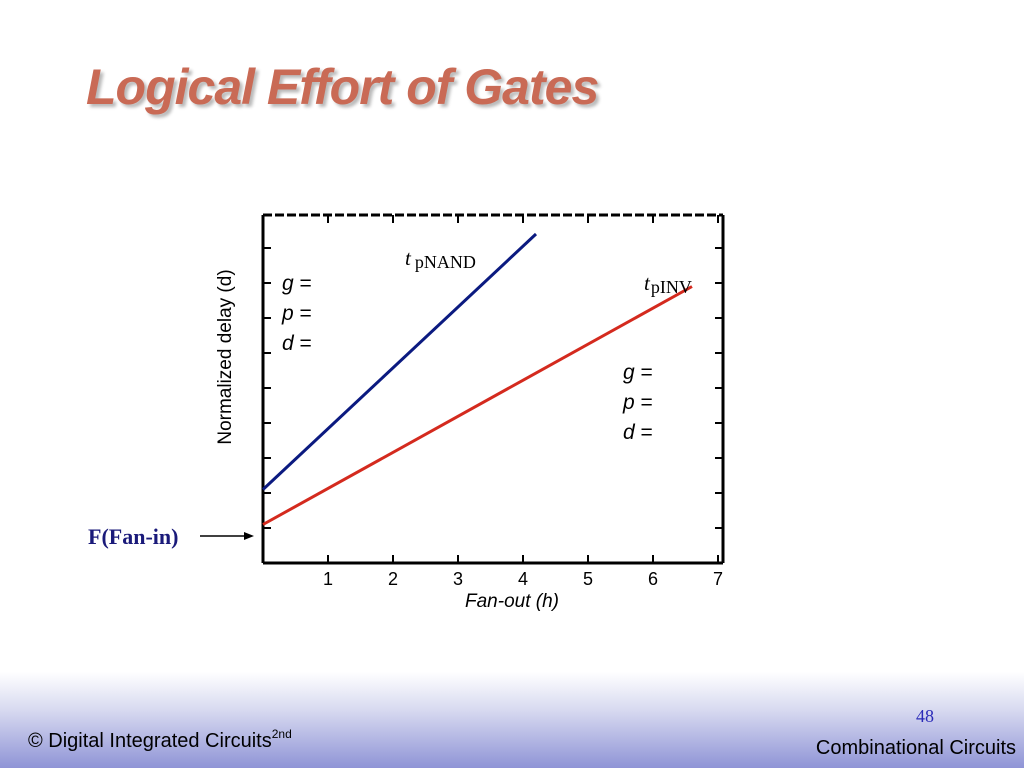 This screenshot has width=1024, height=768. I want to click on series-line-pinv, so click(477, 405).